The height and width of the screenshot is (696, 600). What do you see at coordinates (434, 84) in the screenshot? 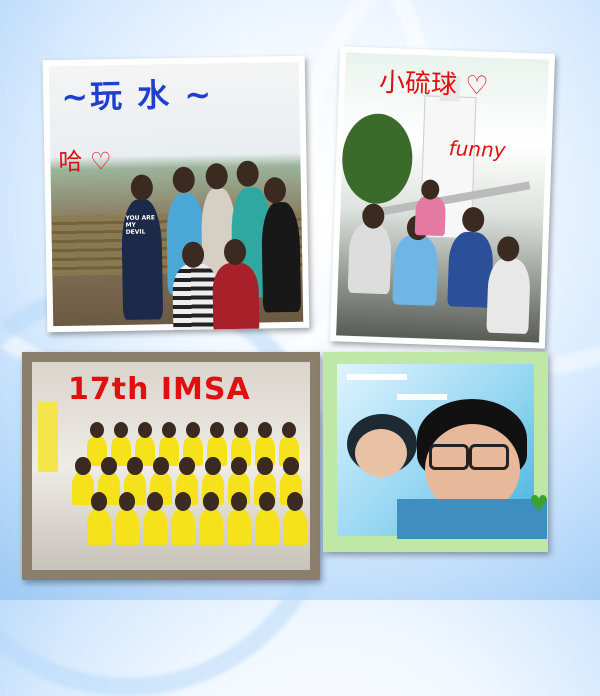
I see `photo2-title: 小硫球 ♡` at bounding box center [434, 84].